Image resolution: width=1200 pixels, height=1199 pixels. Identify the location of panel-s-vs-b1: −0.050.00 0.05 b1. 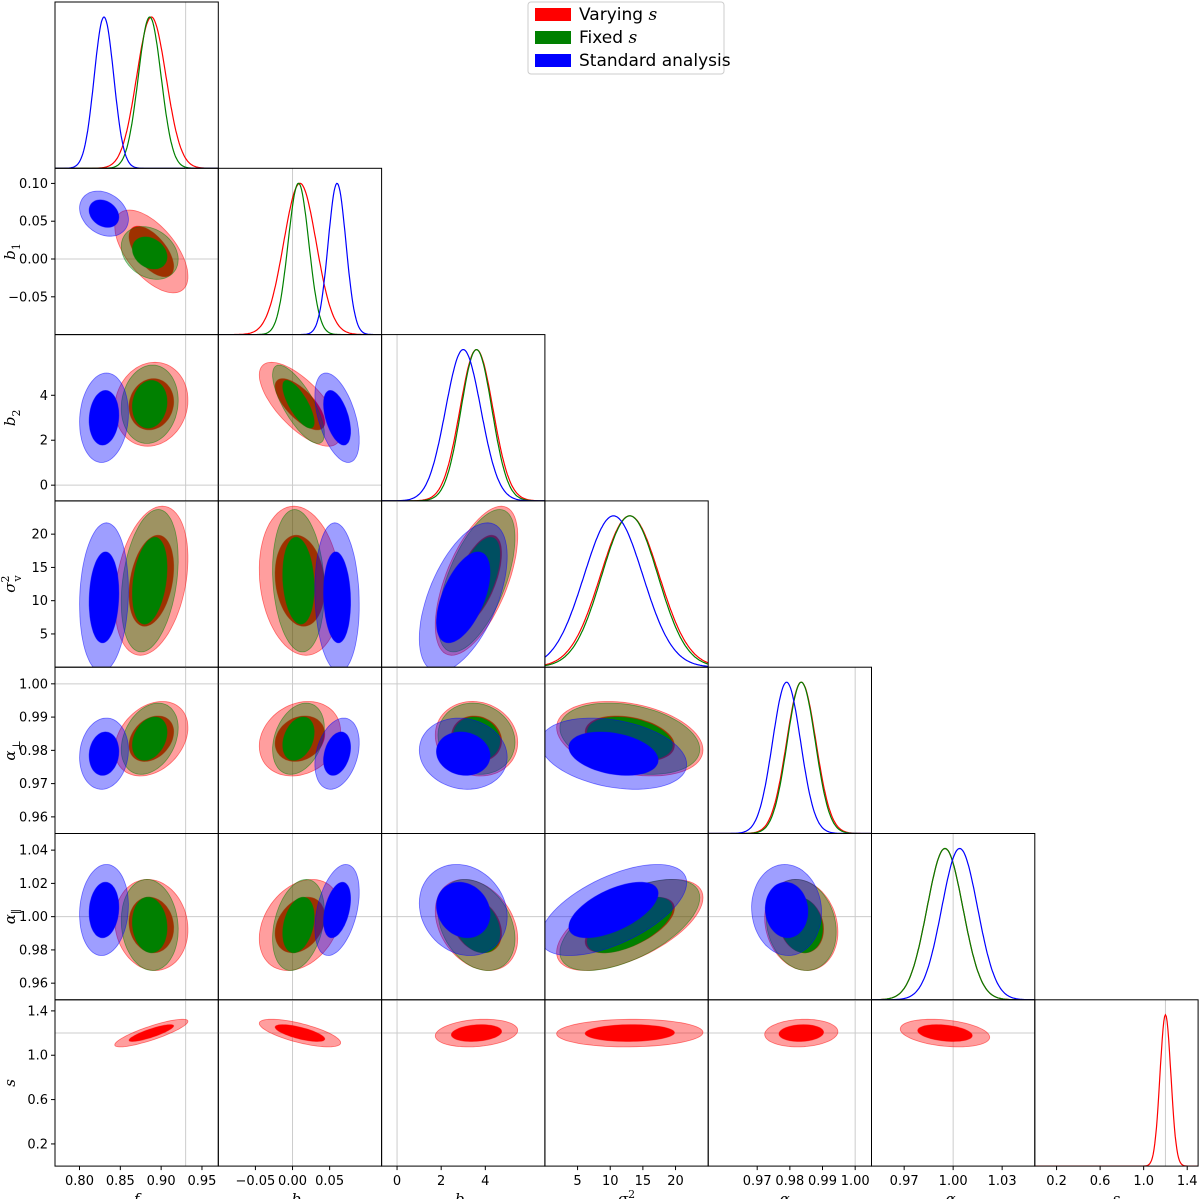
(300, 1099).